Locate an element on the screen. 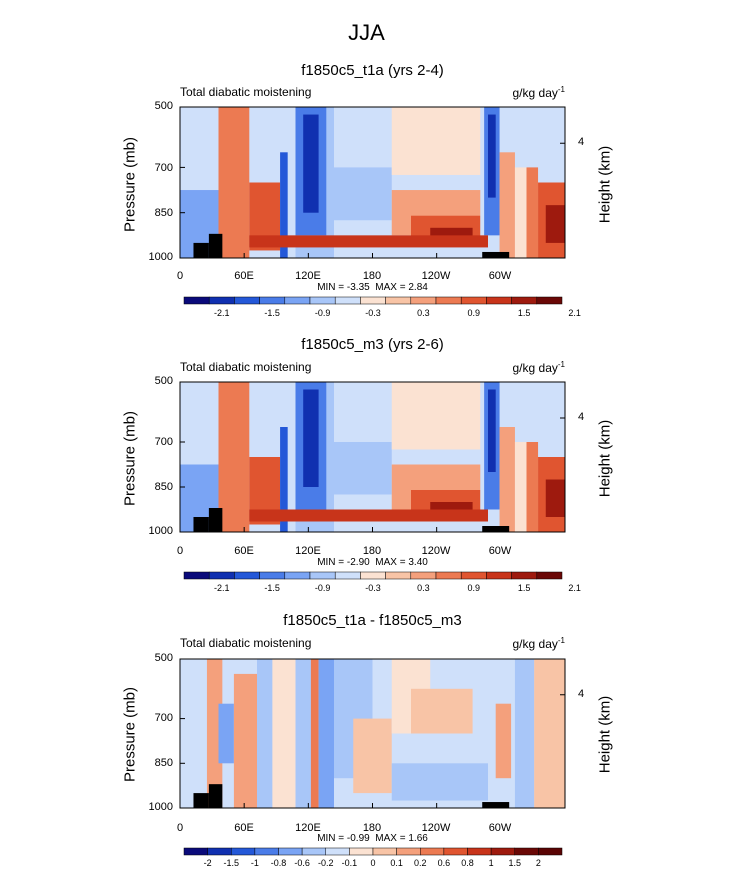 The width and height of the screenshot is (733, 888). colorbar-label: 0.6 is located at coordinates (444, 863).